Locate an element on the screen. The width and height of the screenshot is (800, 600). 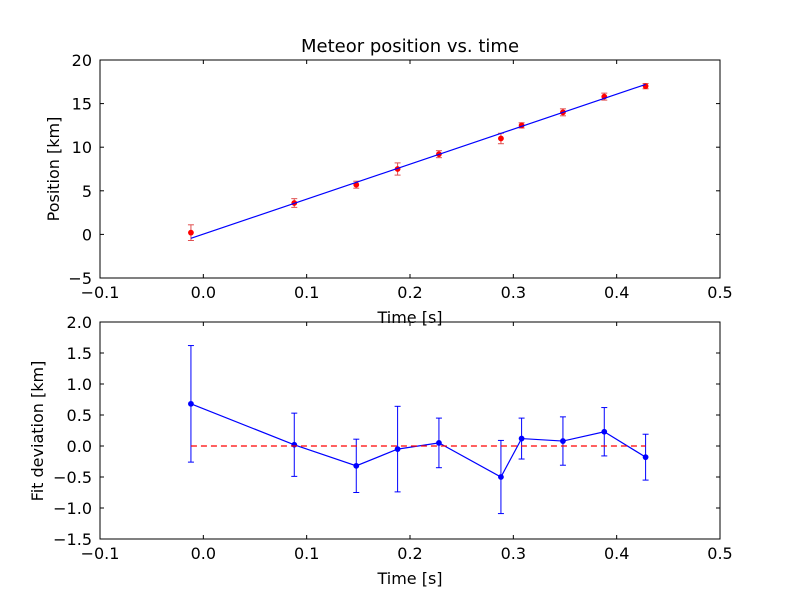
y-tick-label: −1.0 is located at coordinates (72, 508).